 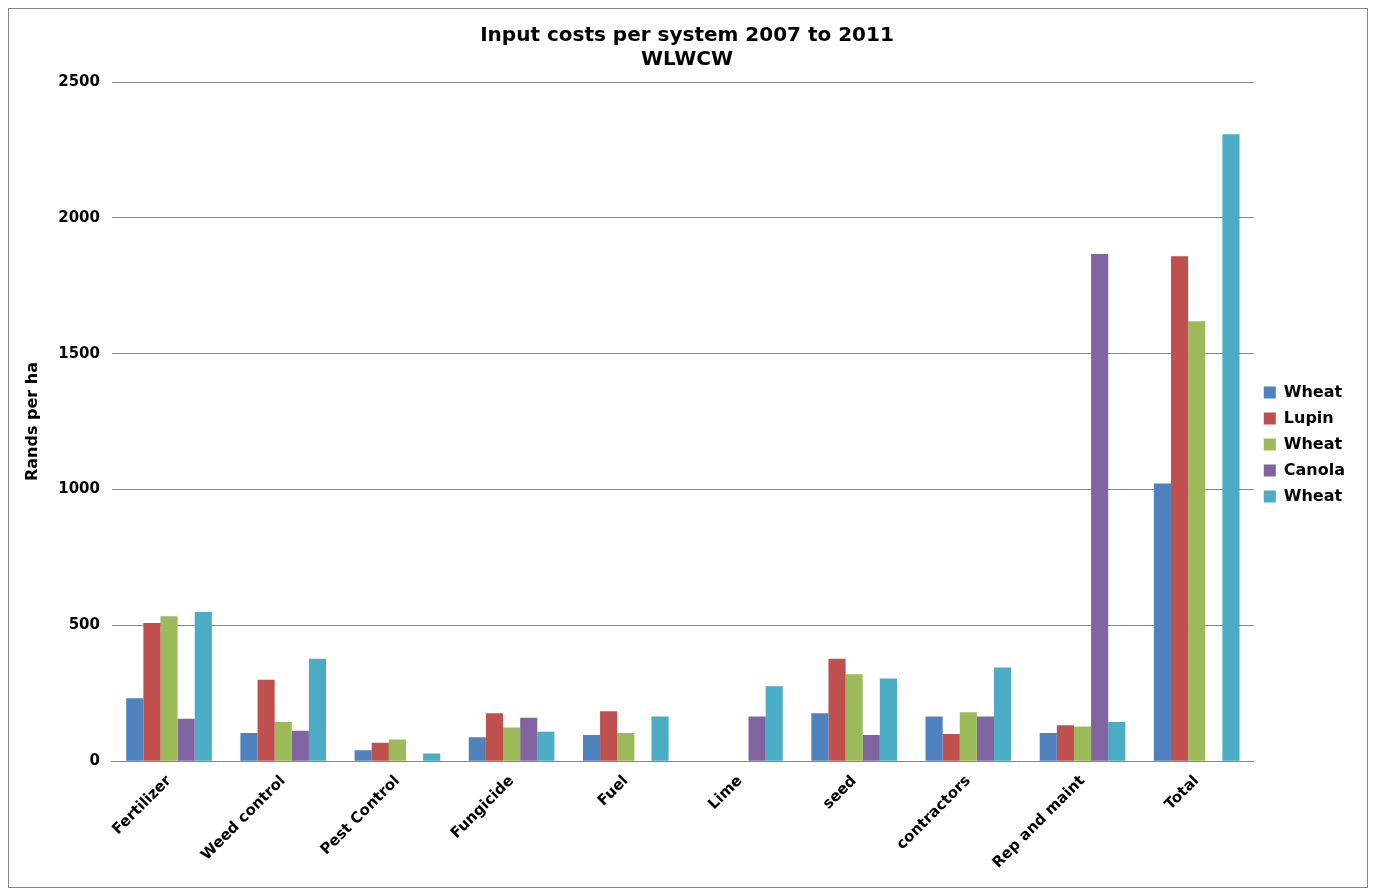 What do you see at coordinates (687, 34) in the screenshot?
I see `chart-title: Input costs per system 2007 to 2011` at bounding box center [687, 34].